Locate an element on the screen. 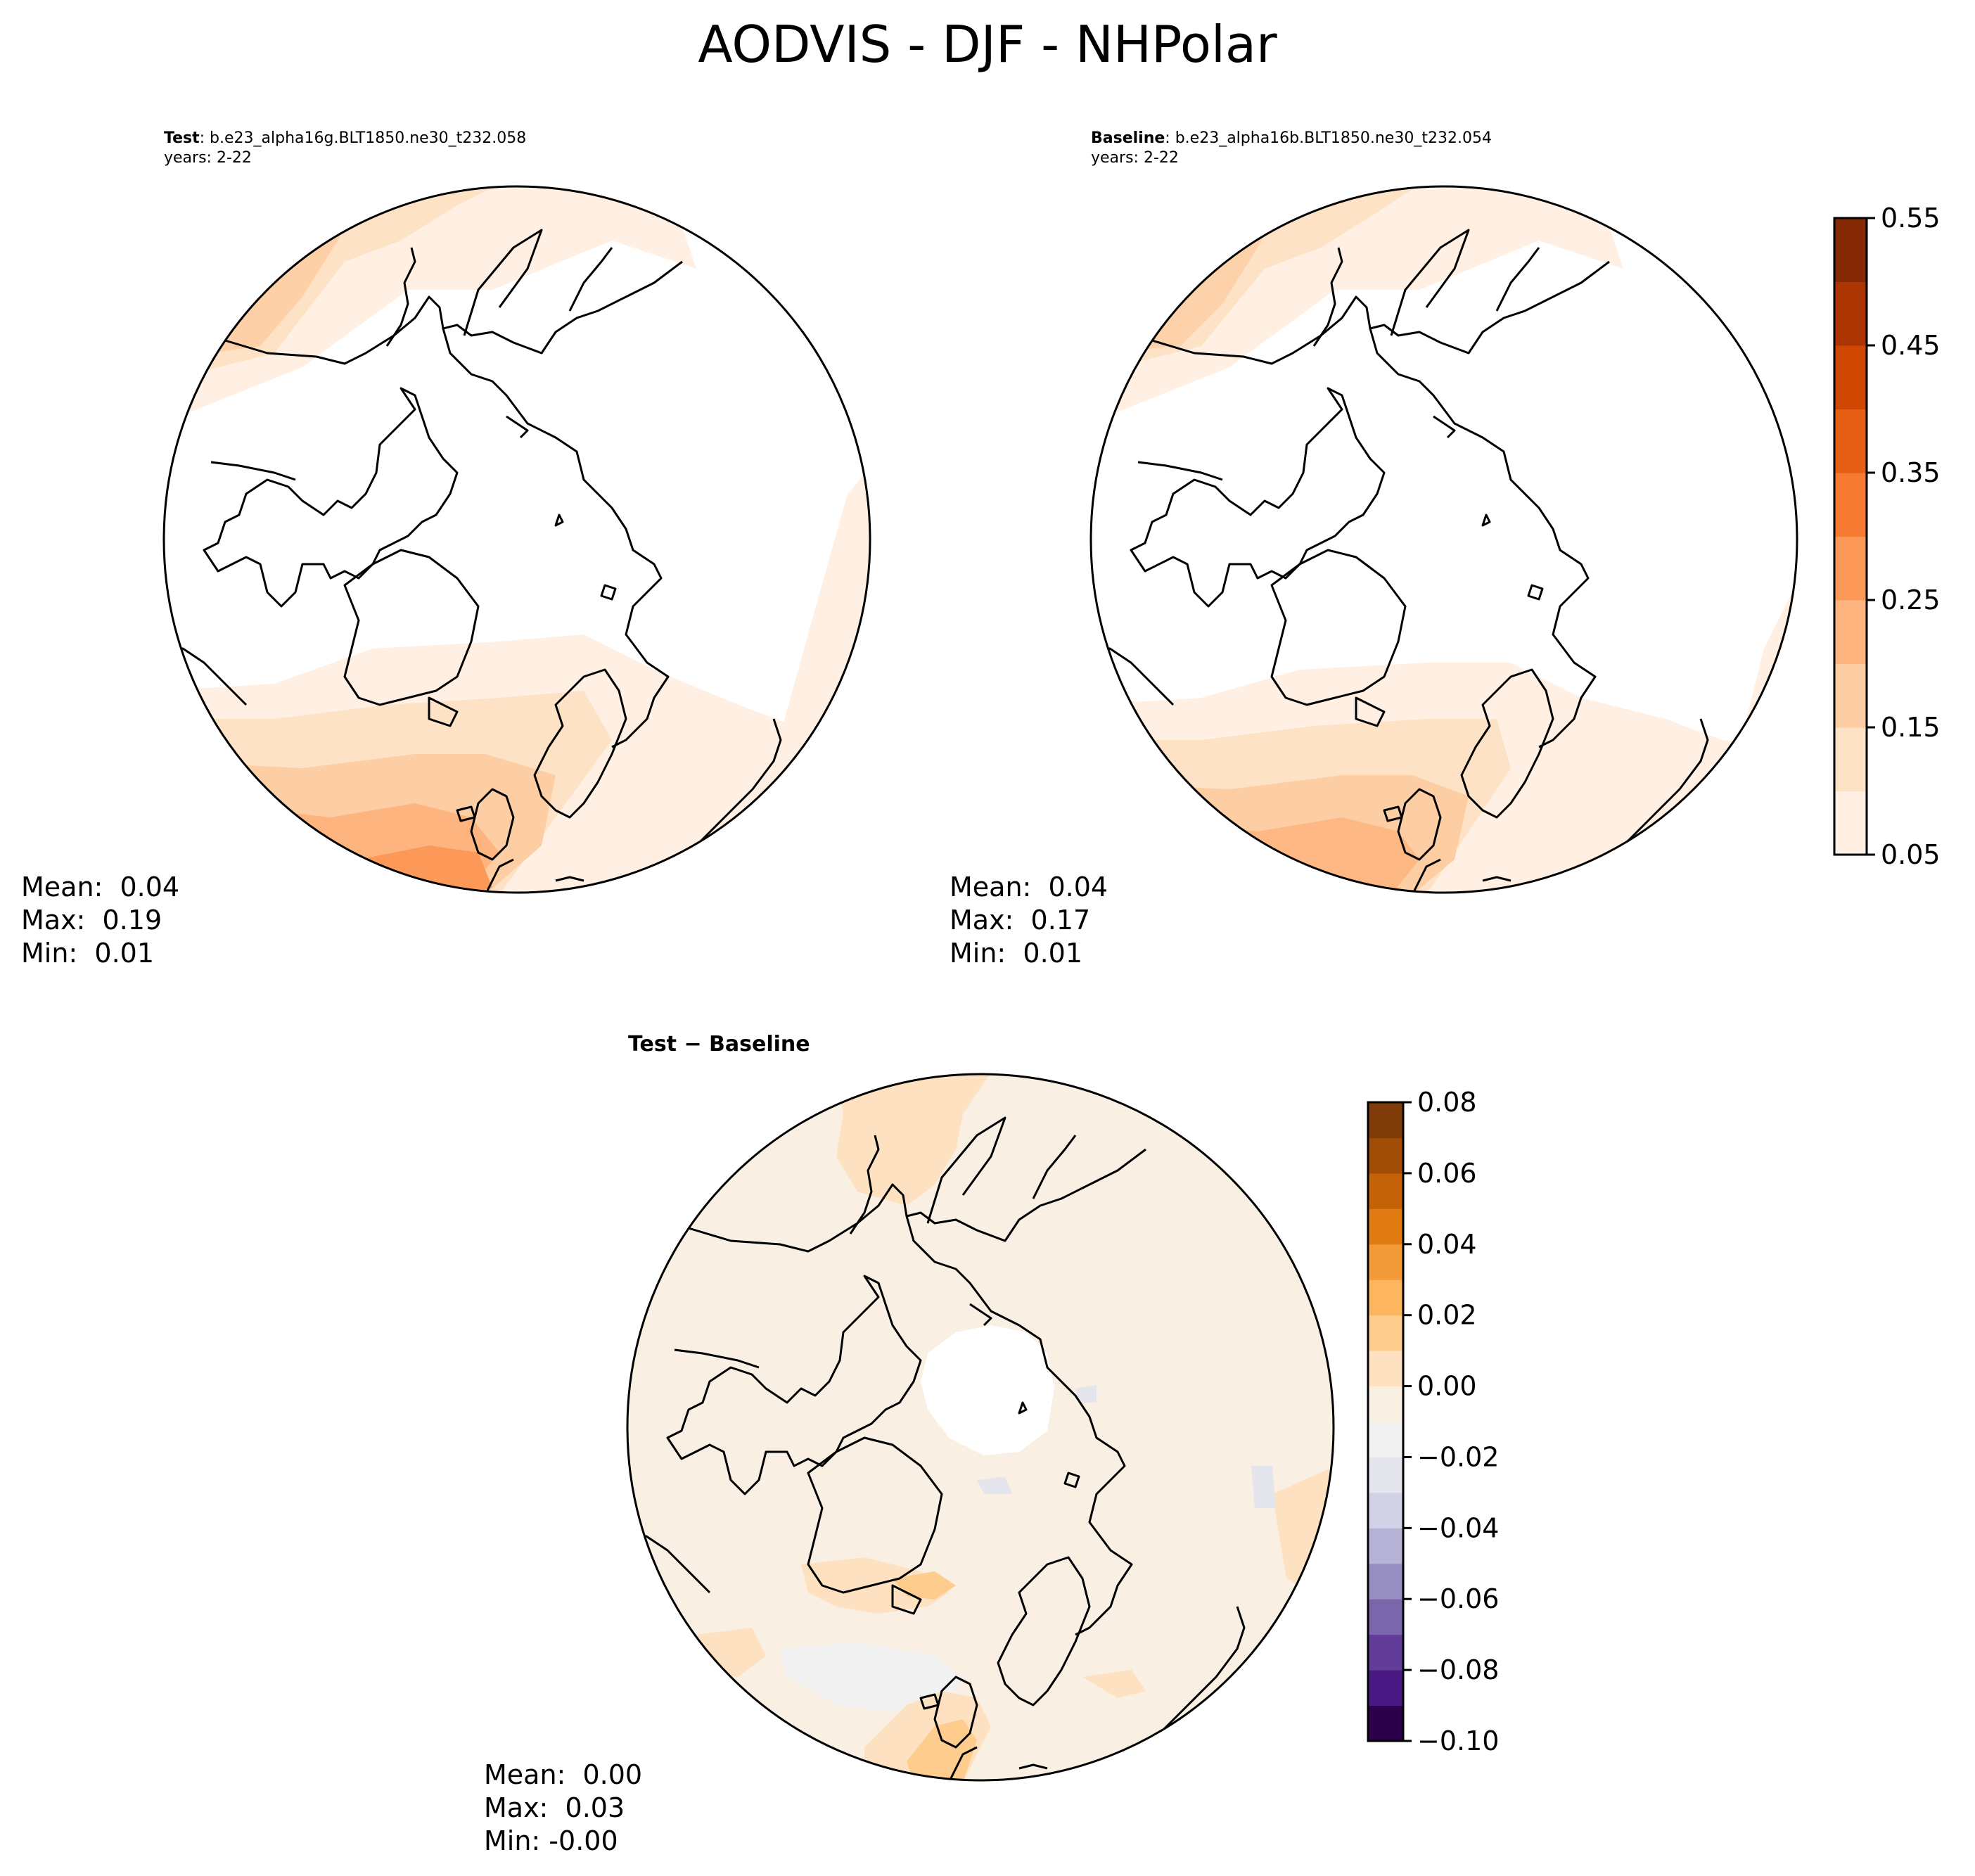 This screenshot has height=1876, width=1975. baseline-stat-max: Max: 0.17 is located at coordinates (1020, 921).